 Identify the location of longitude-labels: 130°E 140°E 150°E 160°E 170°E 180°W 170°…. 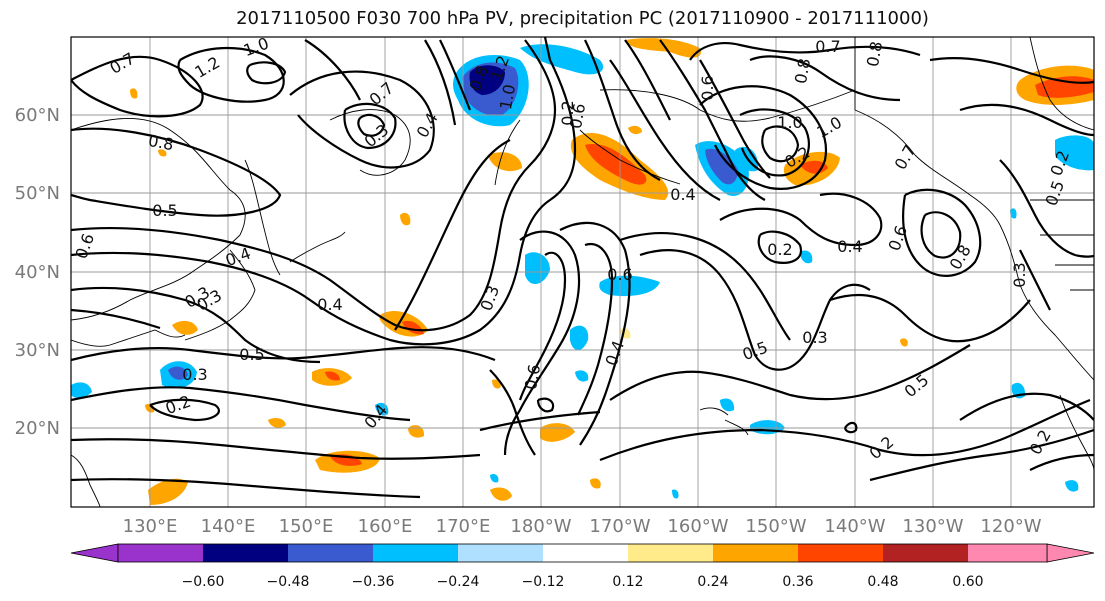
(582, 526).